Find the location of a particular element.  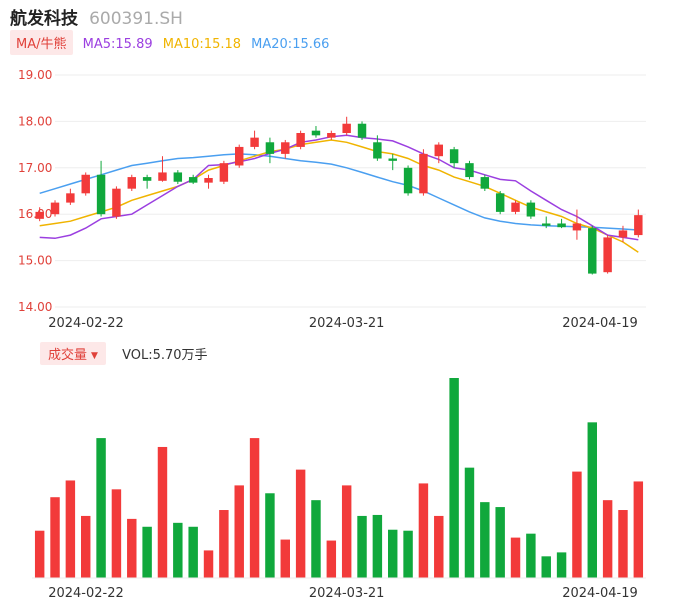

y-tick-label: 17.00 is located at coordinates (35, 168).